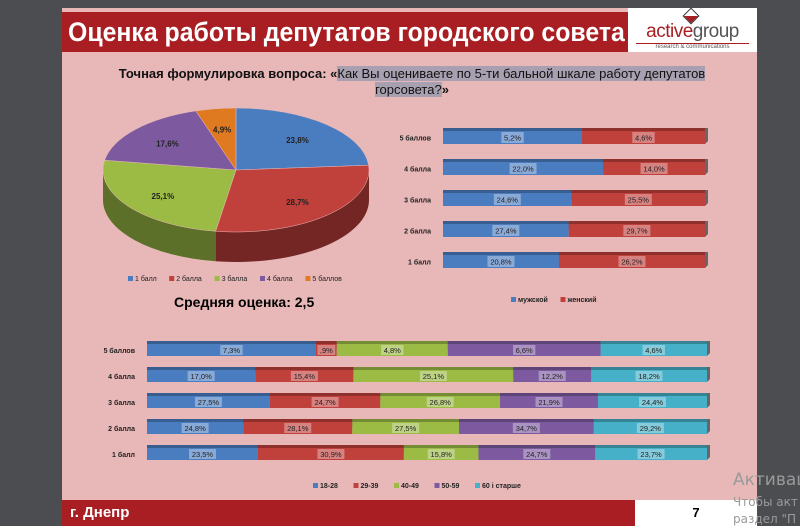  I want to click on bar-data-label: 6,6%, so click(524, 350).